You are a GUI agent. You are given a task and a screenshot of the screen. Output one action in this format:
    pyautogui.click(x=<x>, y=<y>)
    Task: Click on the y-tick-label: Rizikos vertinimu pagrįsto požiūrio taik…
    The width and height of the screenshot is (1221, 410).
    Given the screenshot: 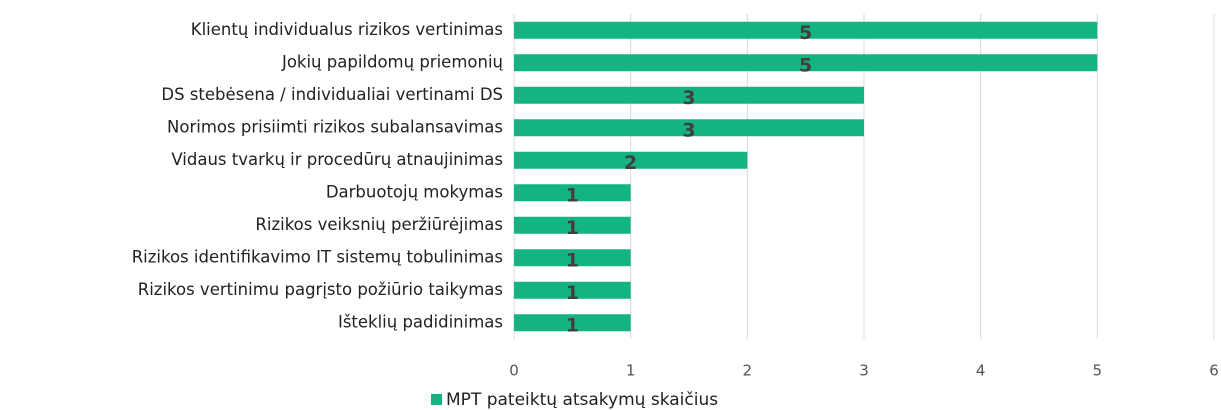 What is the action you would take?
    pyautogui.click(x=320, y=289)
    